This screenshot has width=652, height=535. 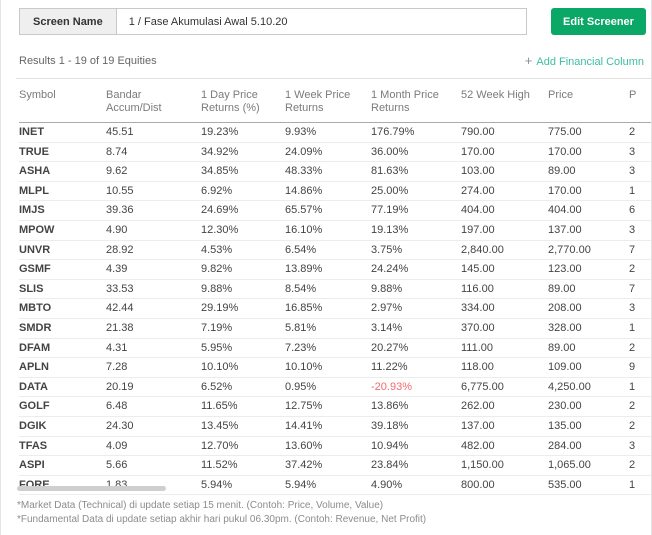 I want to click on symbol-link: DFAM, so click(x=62, y=348).